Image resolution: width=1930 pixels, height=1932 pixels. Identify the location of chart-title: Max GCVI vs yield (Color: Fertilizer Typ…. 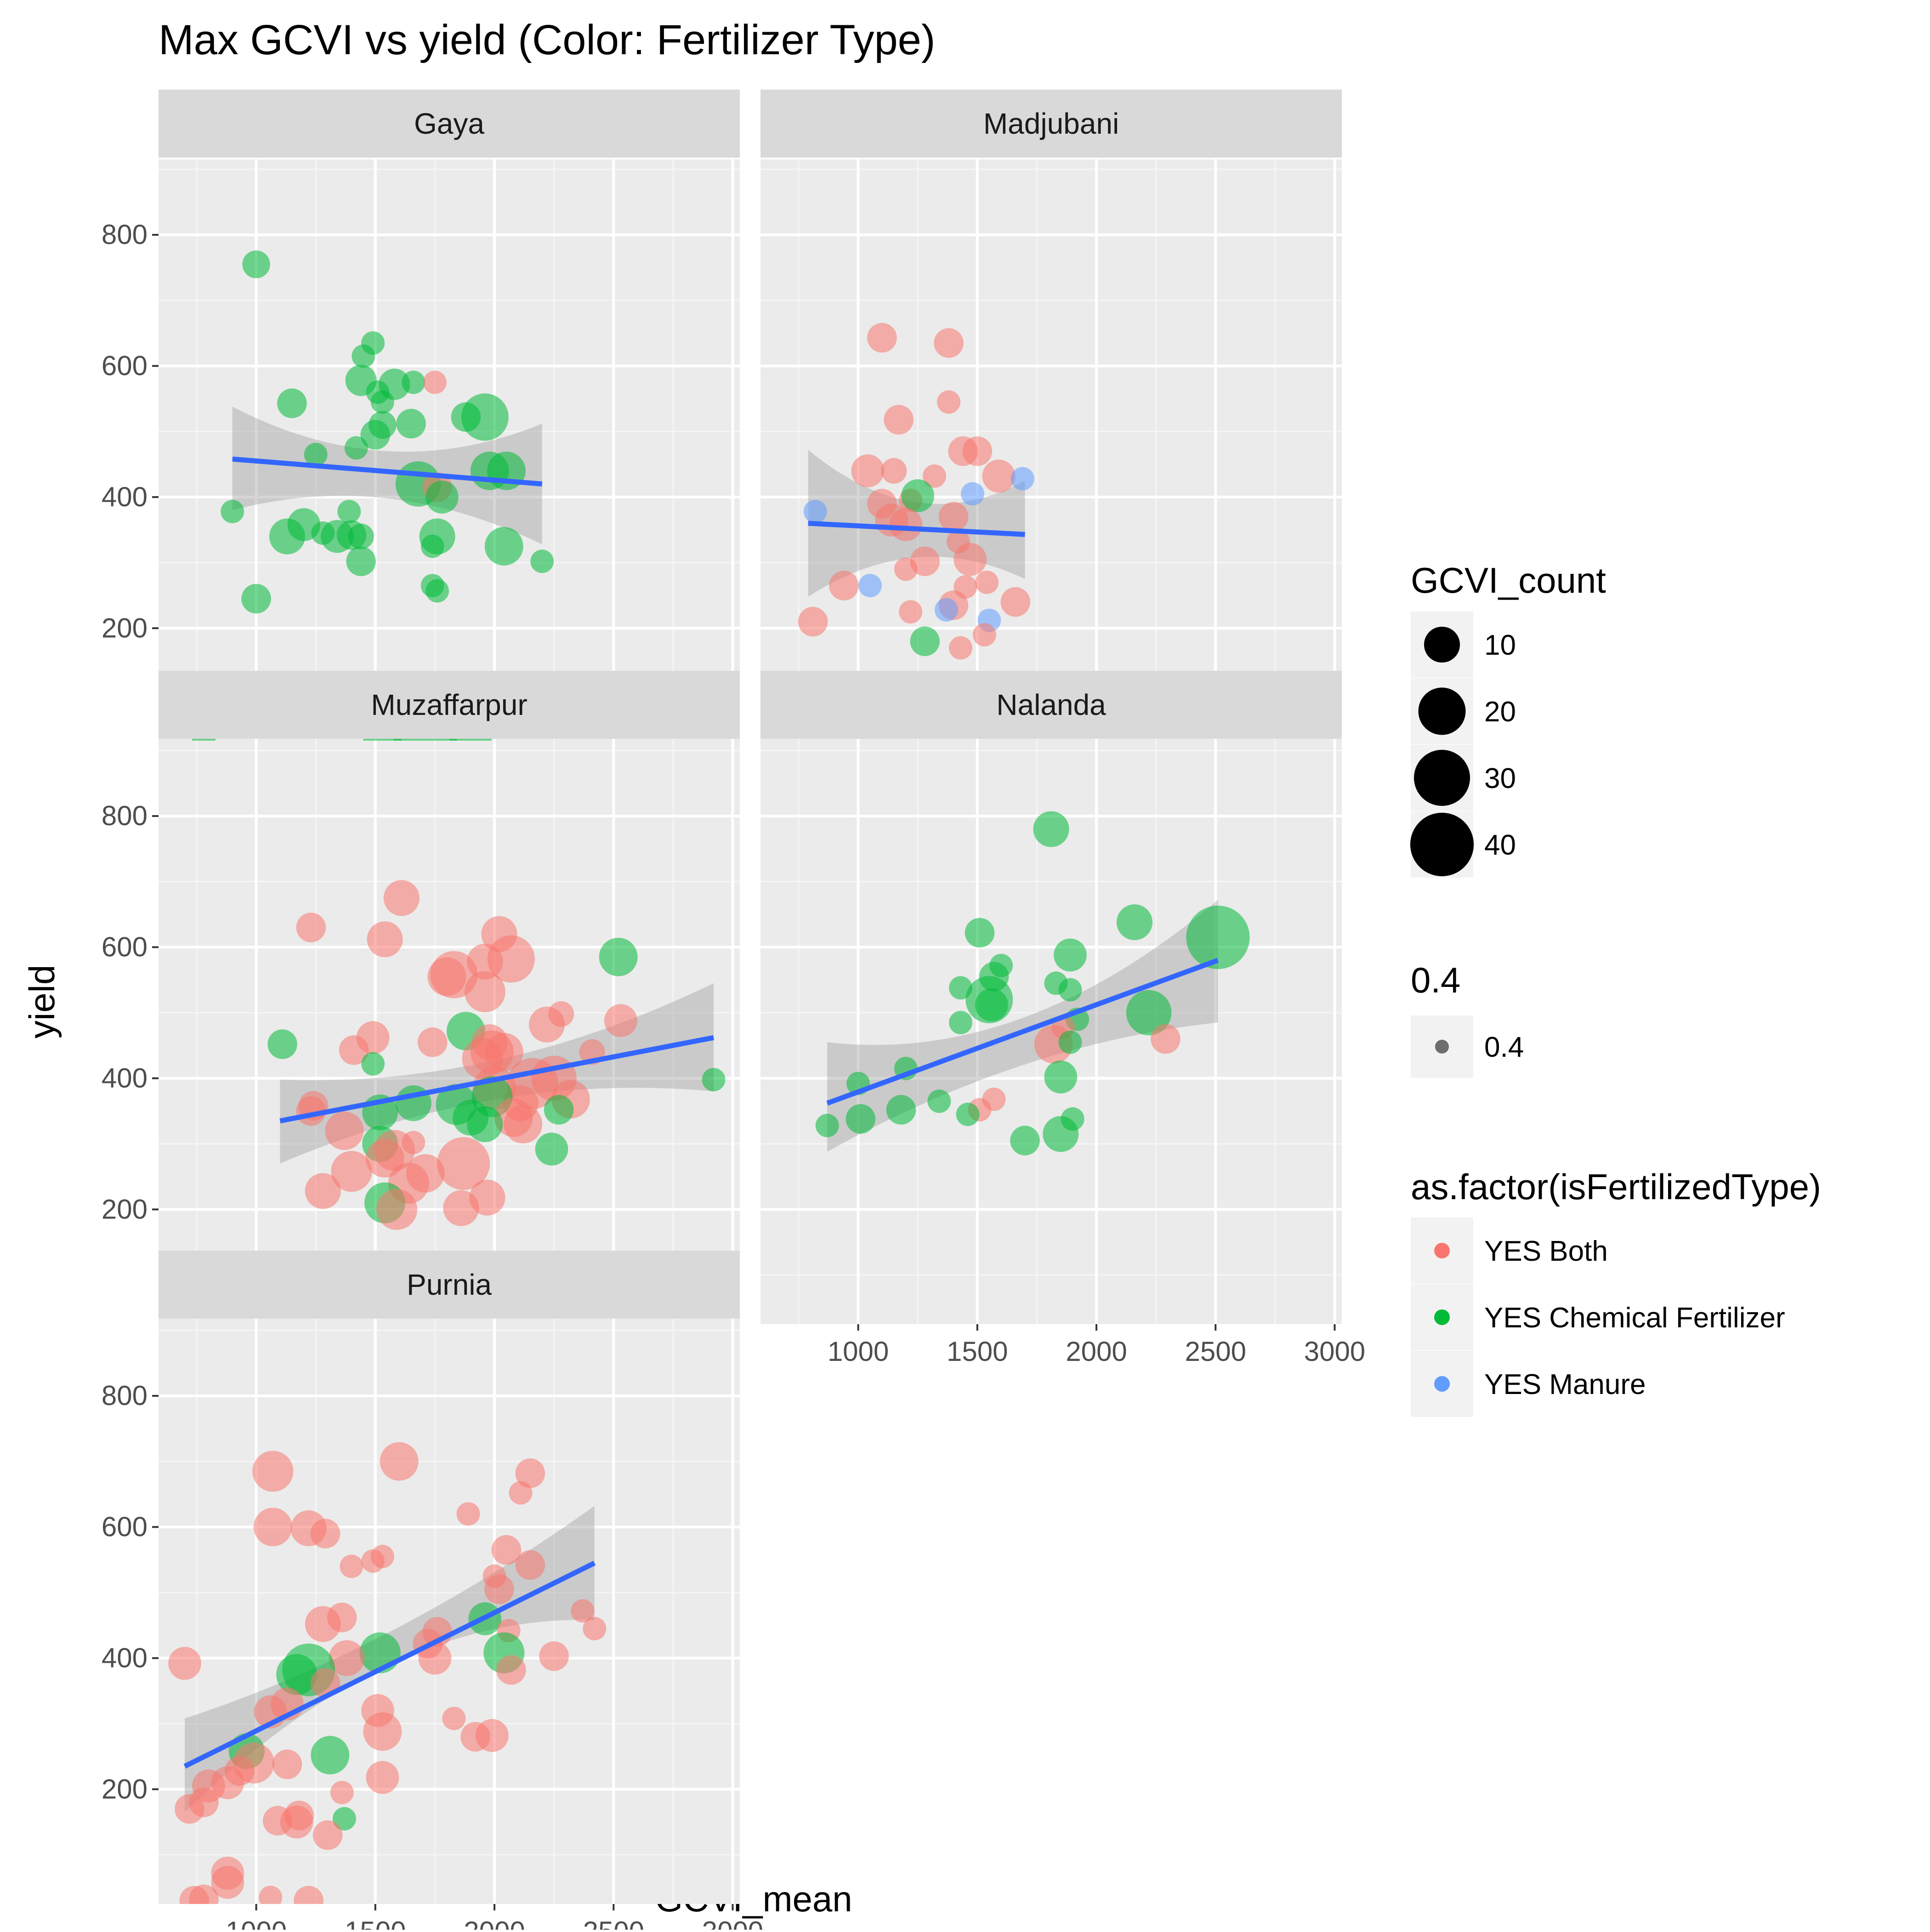
(547, 40).